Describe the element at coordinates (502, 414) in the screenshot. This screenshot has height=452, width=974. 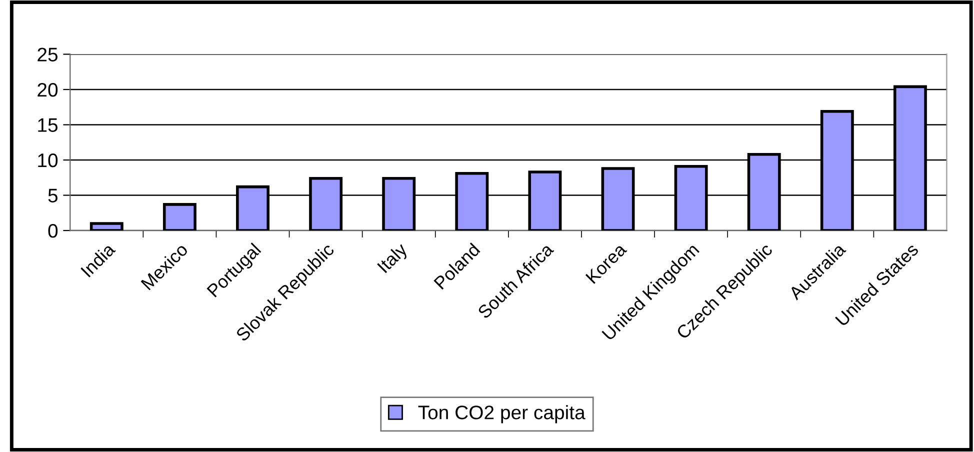
I see `legend-label: Ton CO2 per capita` at that location.